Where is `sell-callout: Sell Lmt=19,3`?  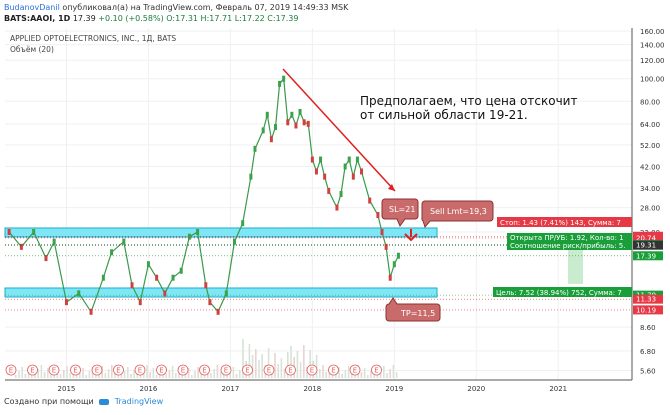
sell-callout: Sell Lmt=19,3 is located at coordinates (457, 214).